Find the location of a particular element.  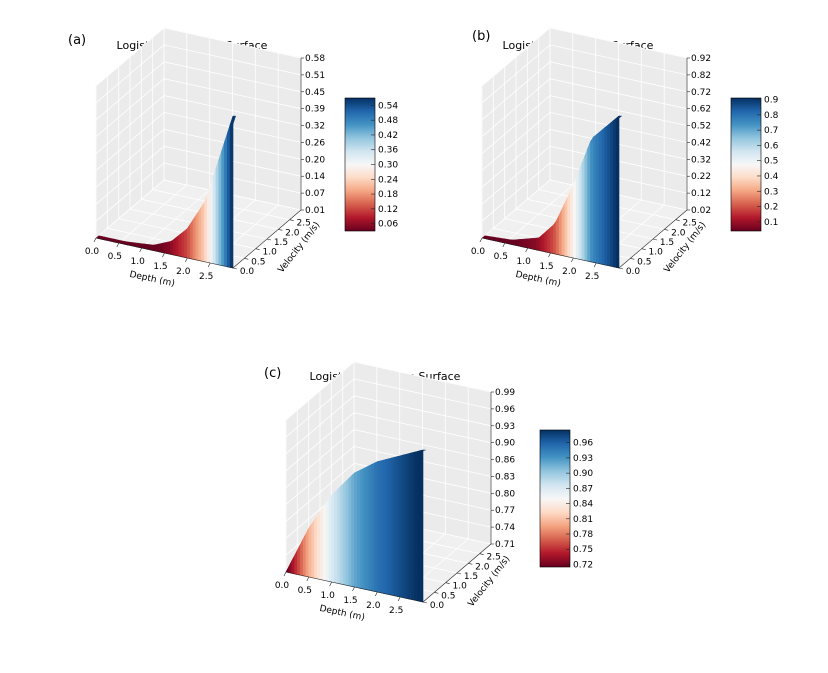

z-tick-label: 0.62 is located at coordinates (701, 110).